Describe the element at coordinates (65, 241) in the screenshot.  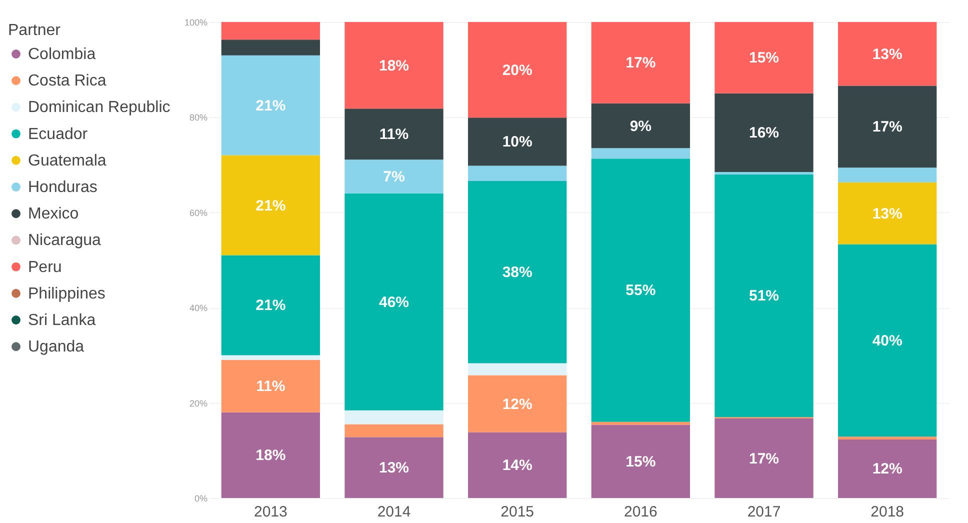
I see `legend-label: Nicaragua` at that location.